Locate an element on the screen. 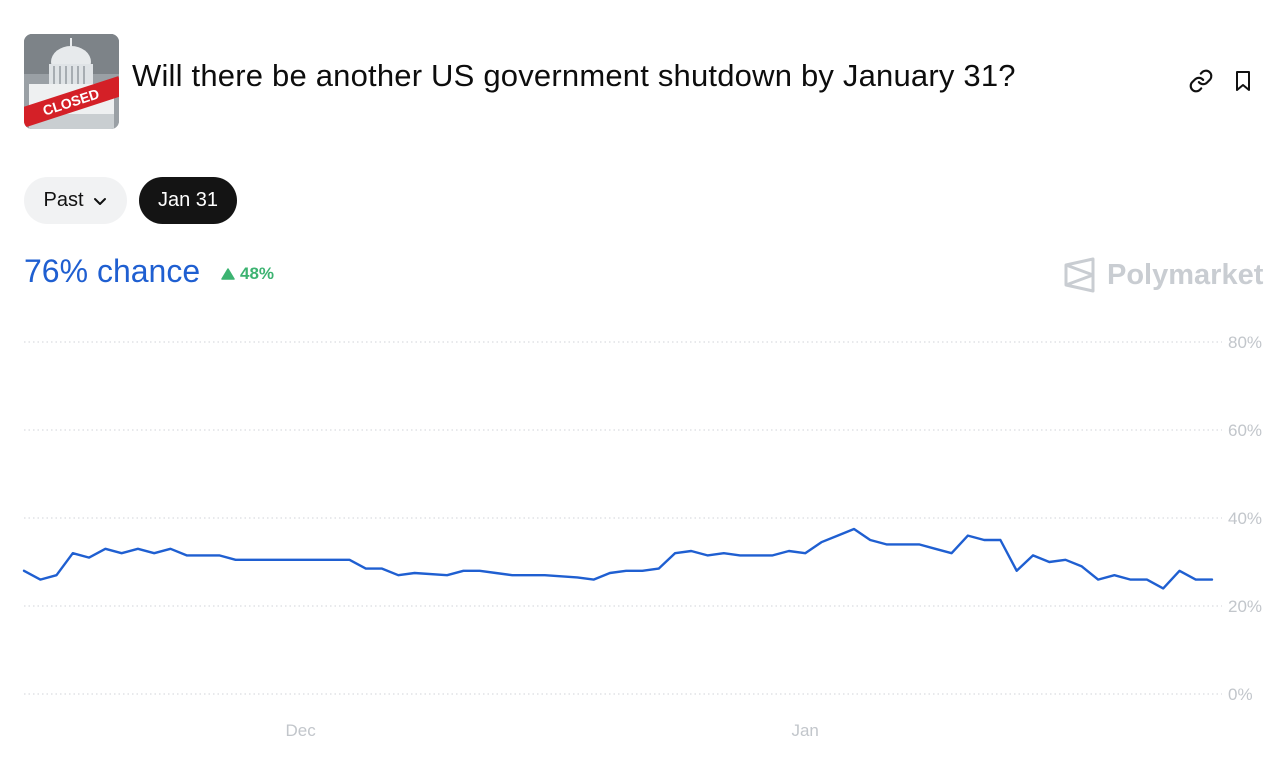 This screenshot has width=1280, height=757. y-tick-label: 60% is located at coordinates (1245, 430).